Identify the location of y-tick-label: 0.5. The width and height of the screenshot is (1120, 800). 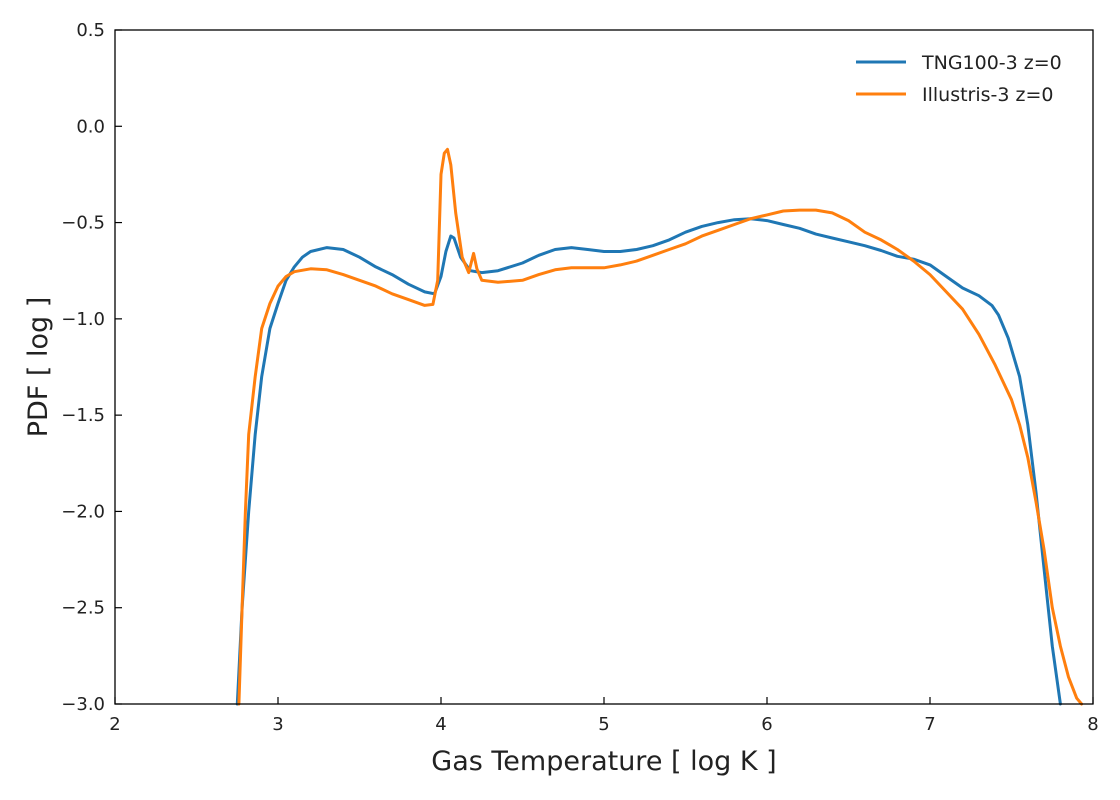
(90, 30).